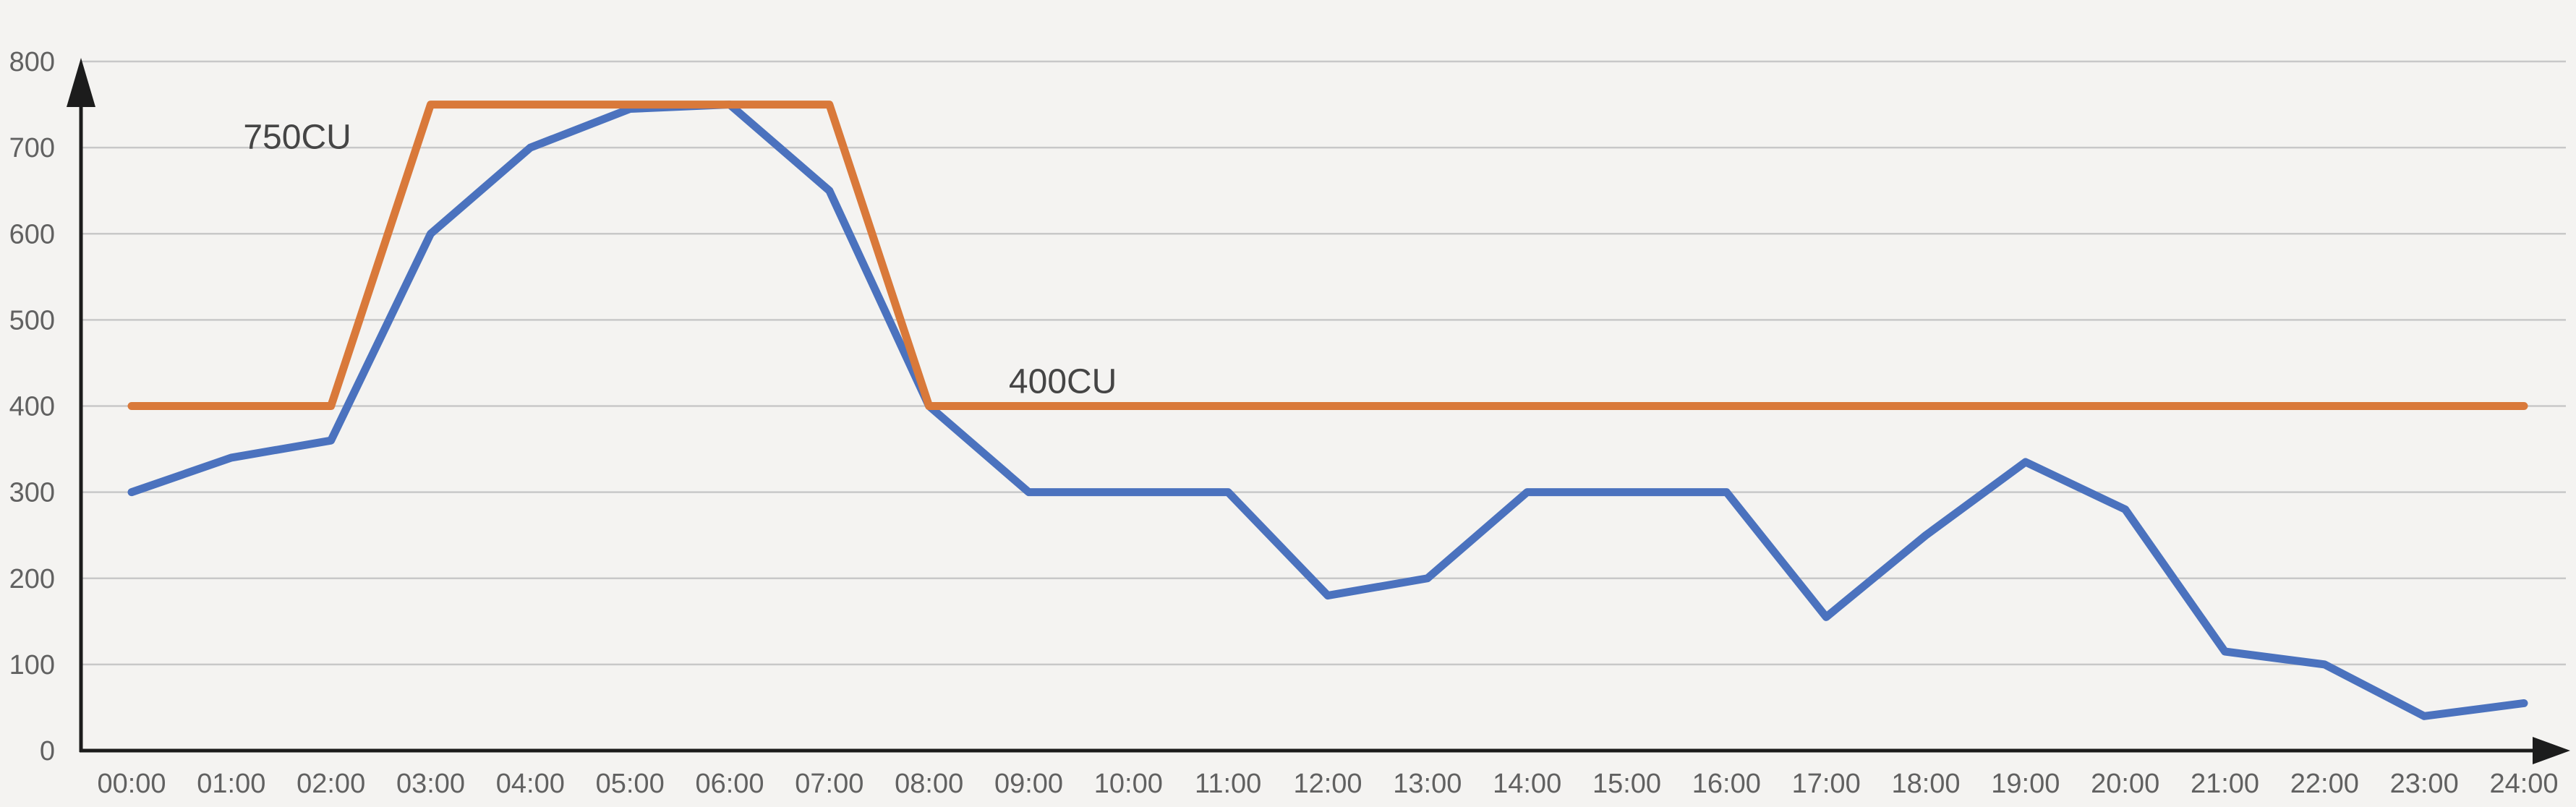  Describe the element at coordinates (2424, 784) in the screenshot. I see `x-tick-label-23:00: 23:00` at that location.